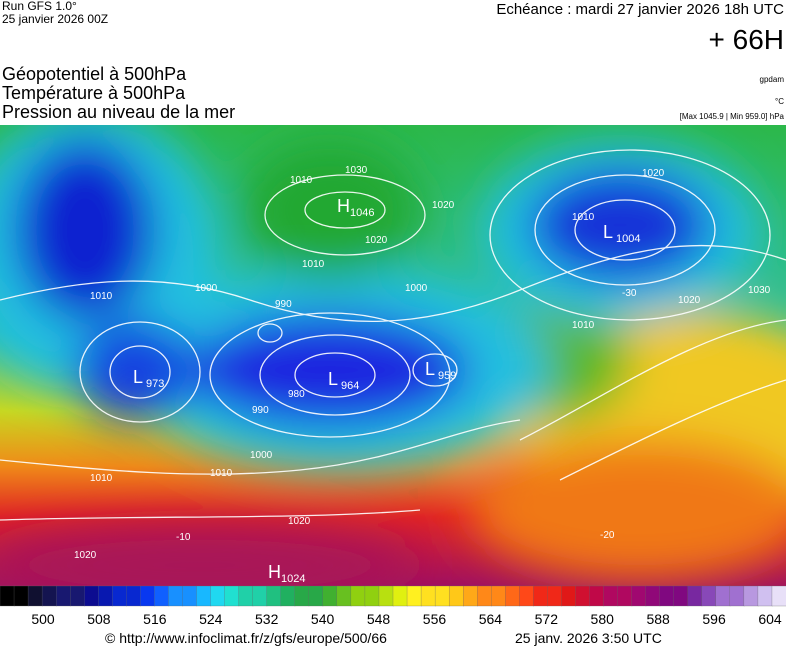  I want to click on center-letter: H, so click(343, 206).